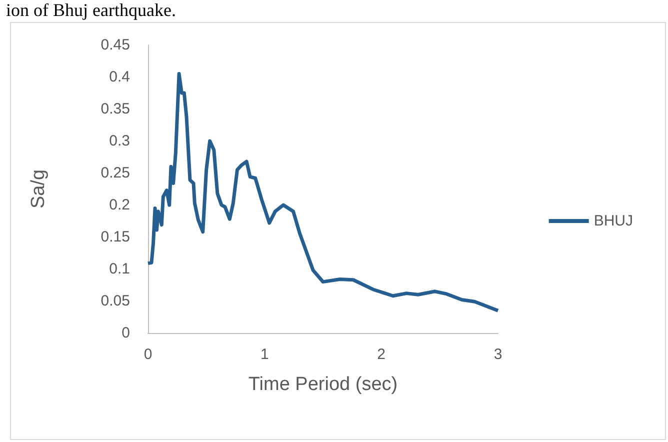 The height and width of the screenshot is (442, 668). I want to click on x-axis-title: Time Period (sec), so click(323, 384).